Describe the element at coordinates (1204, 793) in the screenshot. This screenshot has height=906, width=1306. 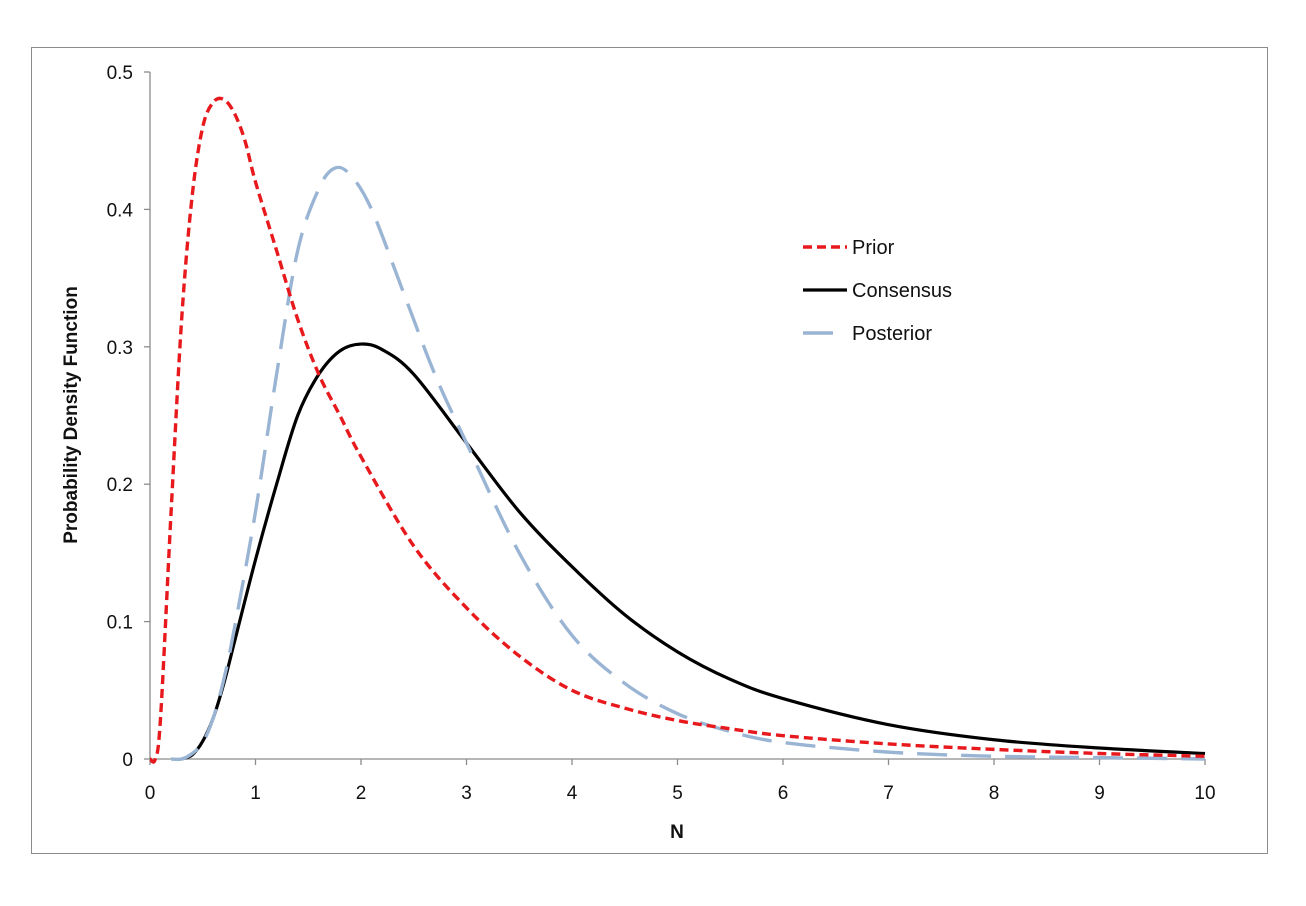
I see `x-tick-label: 10` at that location.